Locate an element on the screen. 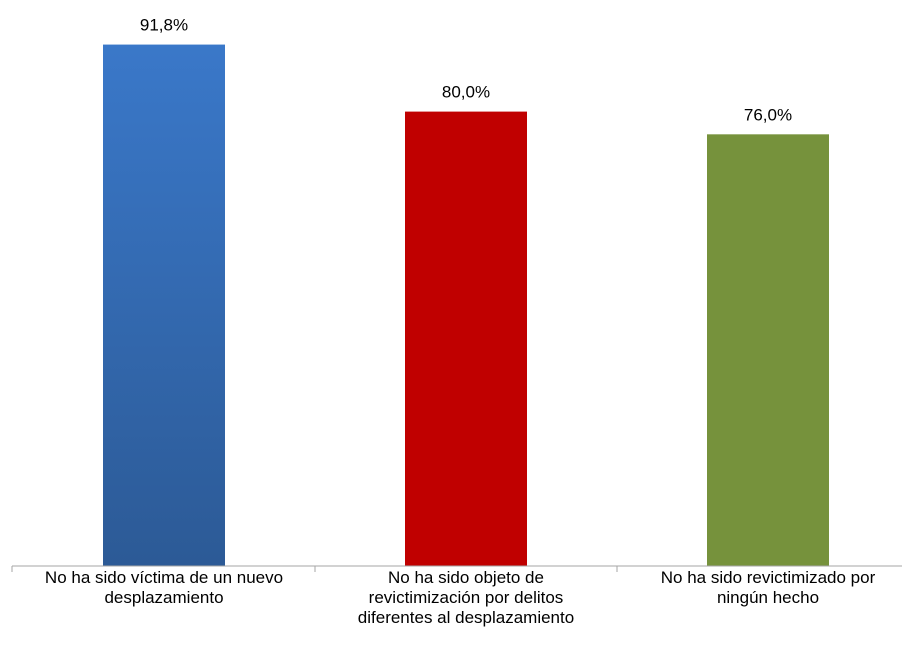 The width and height of the screenshot is (902, 650). category-label-line: diferentes al desplazamiento is located at coordinates (466, 617).